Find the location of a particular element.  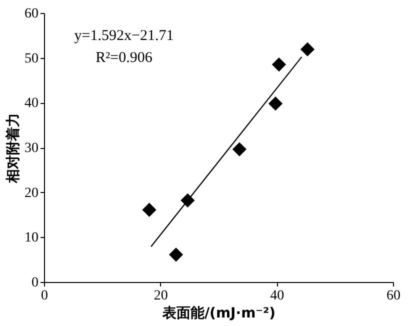

y-tick-label: 30 is located at coordinates (31, 148).